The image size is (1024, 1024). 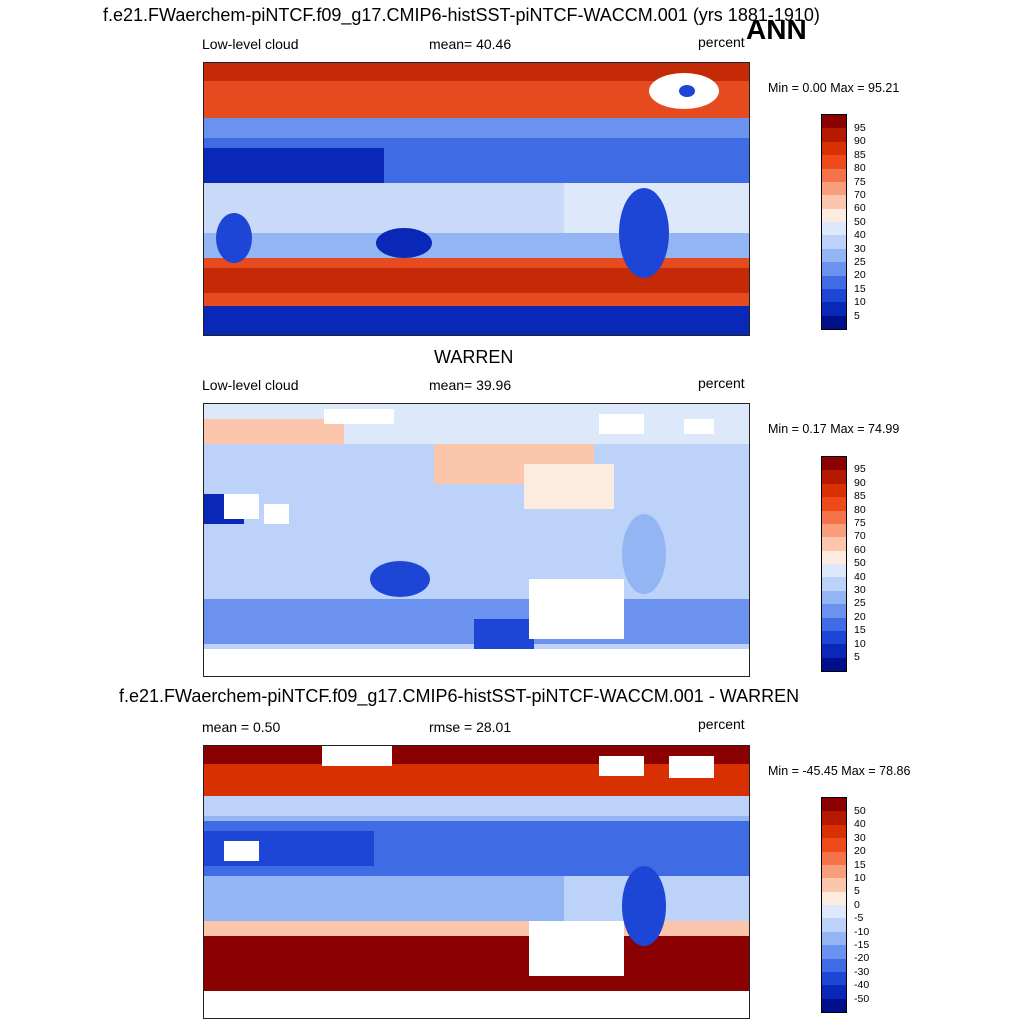 I want to click on panel1-colorbar-tick: 20, so click(x=860, y=275).